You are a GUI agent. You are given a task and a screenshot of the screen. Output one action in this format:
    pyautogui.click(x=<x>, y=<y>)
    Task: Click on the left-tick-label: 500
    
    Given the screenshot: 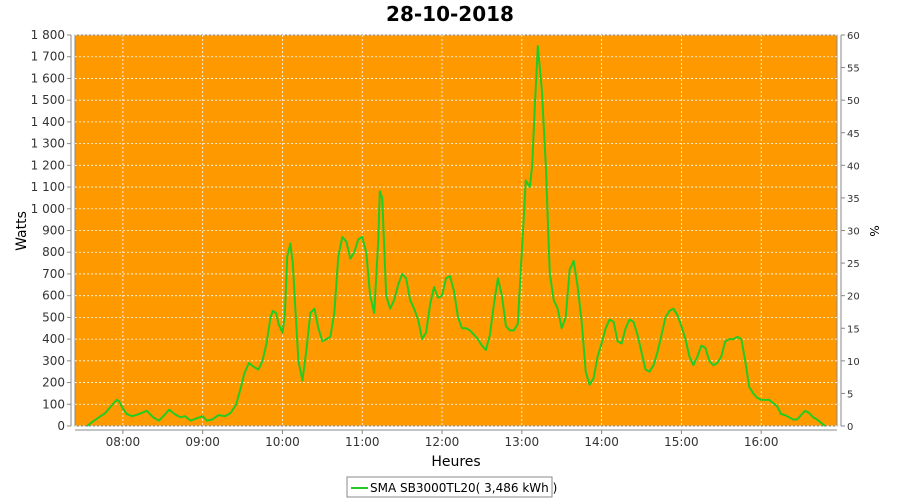 What is the action you would take?
    pyautogui.click(x=53, y=317)
    